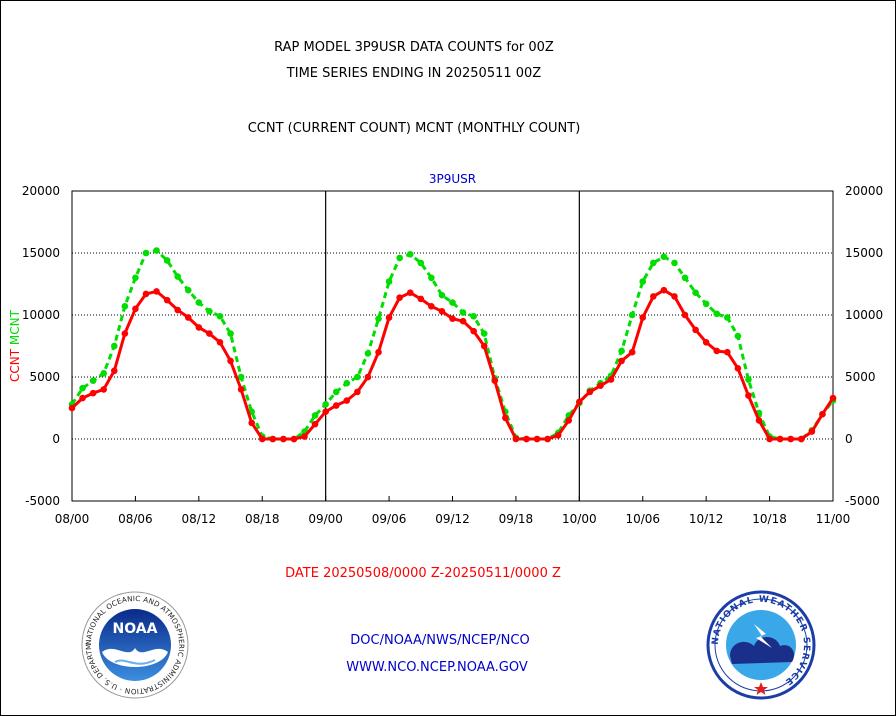 Image resolution: width=896 pixels, height=716 pixels. What do you see at coordinates (769, 519) in the screenshot?
I see `x-tick-label: 10/18` at bounding box center [769, 519].